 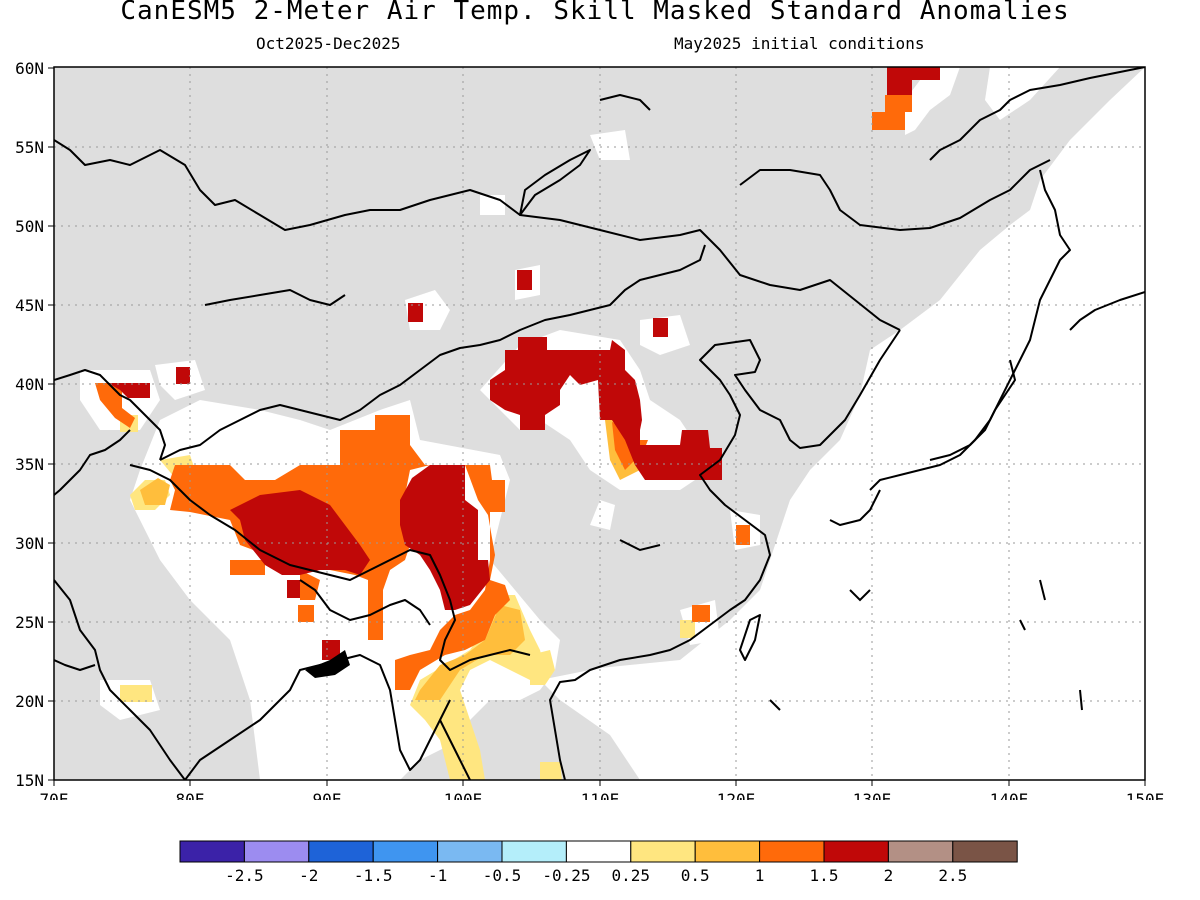 What do you see at coordinates (631, 875) in the screenshot?
I see `colorbar-label: 0.25` at bounding box center [631, 875].